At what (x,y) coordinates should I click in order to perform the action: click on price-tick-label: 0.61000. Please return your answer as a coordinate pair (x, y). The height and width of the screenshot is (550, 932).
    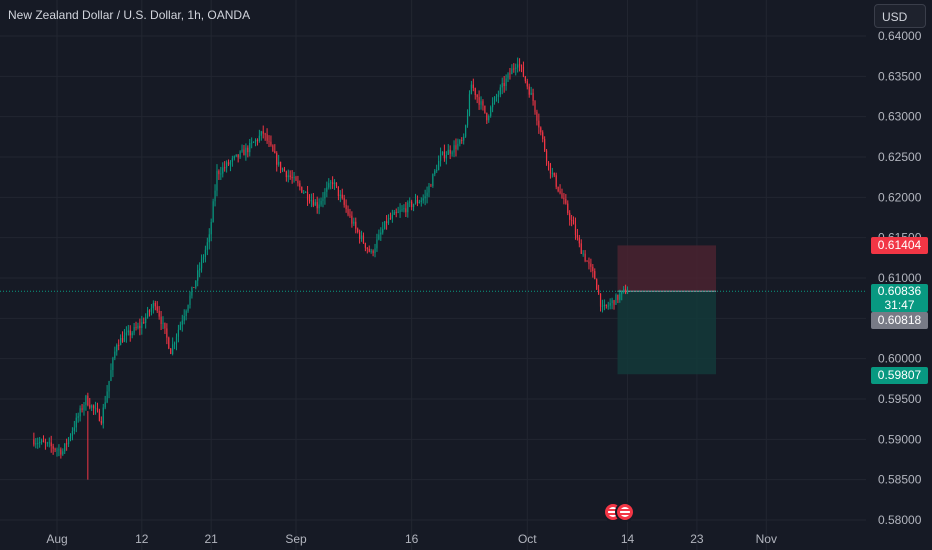
    Looking at the image, I should click on (900, 278).